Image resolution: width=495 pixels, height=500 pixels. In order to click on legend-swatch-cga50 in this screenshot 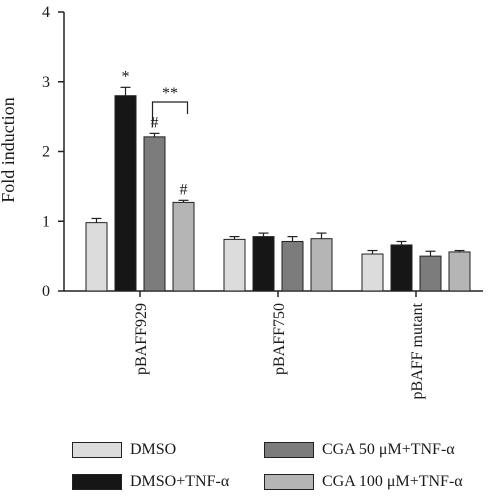, I will do `click(289, 450)`.